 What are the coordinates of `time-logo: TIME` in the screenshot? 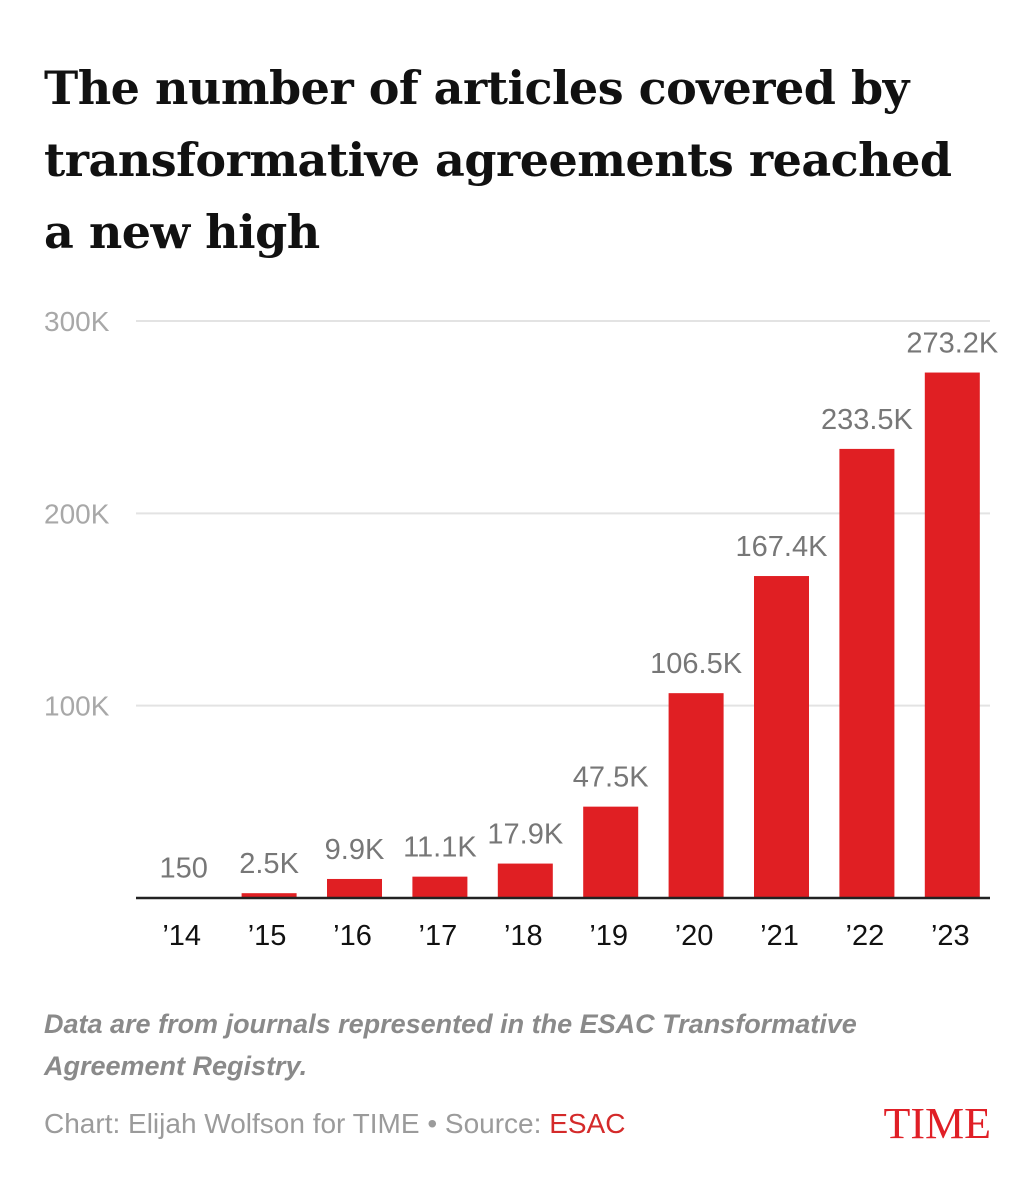 It's located at (937, 1123).